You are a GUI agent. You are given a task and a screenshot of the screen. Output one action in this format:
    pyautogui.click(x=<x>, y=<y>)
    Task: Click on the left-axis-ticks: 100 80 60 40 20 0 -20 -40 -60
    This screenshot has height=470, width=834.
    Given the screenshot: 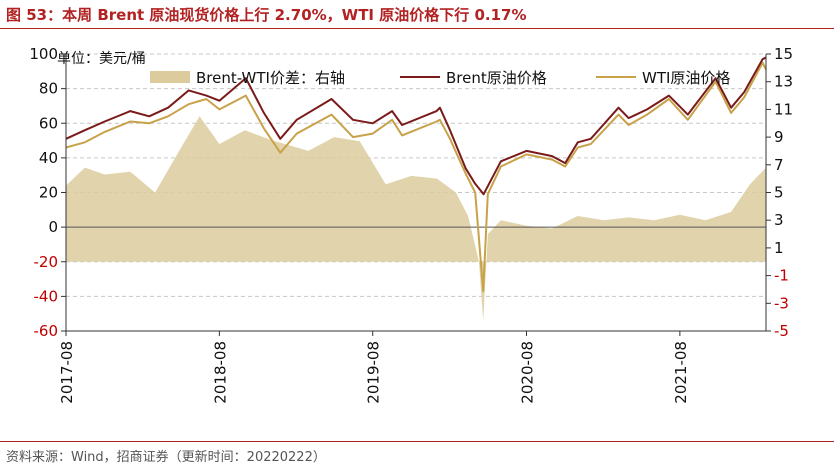 What is the action you would take?
    pyautogui.click(x=47, y=192)
    